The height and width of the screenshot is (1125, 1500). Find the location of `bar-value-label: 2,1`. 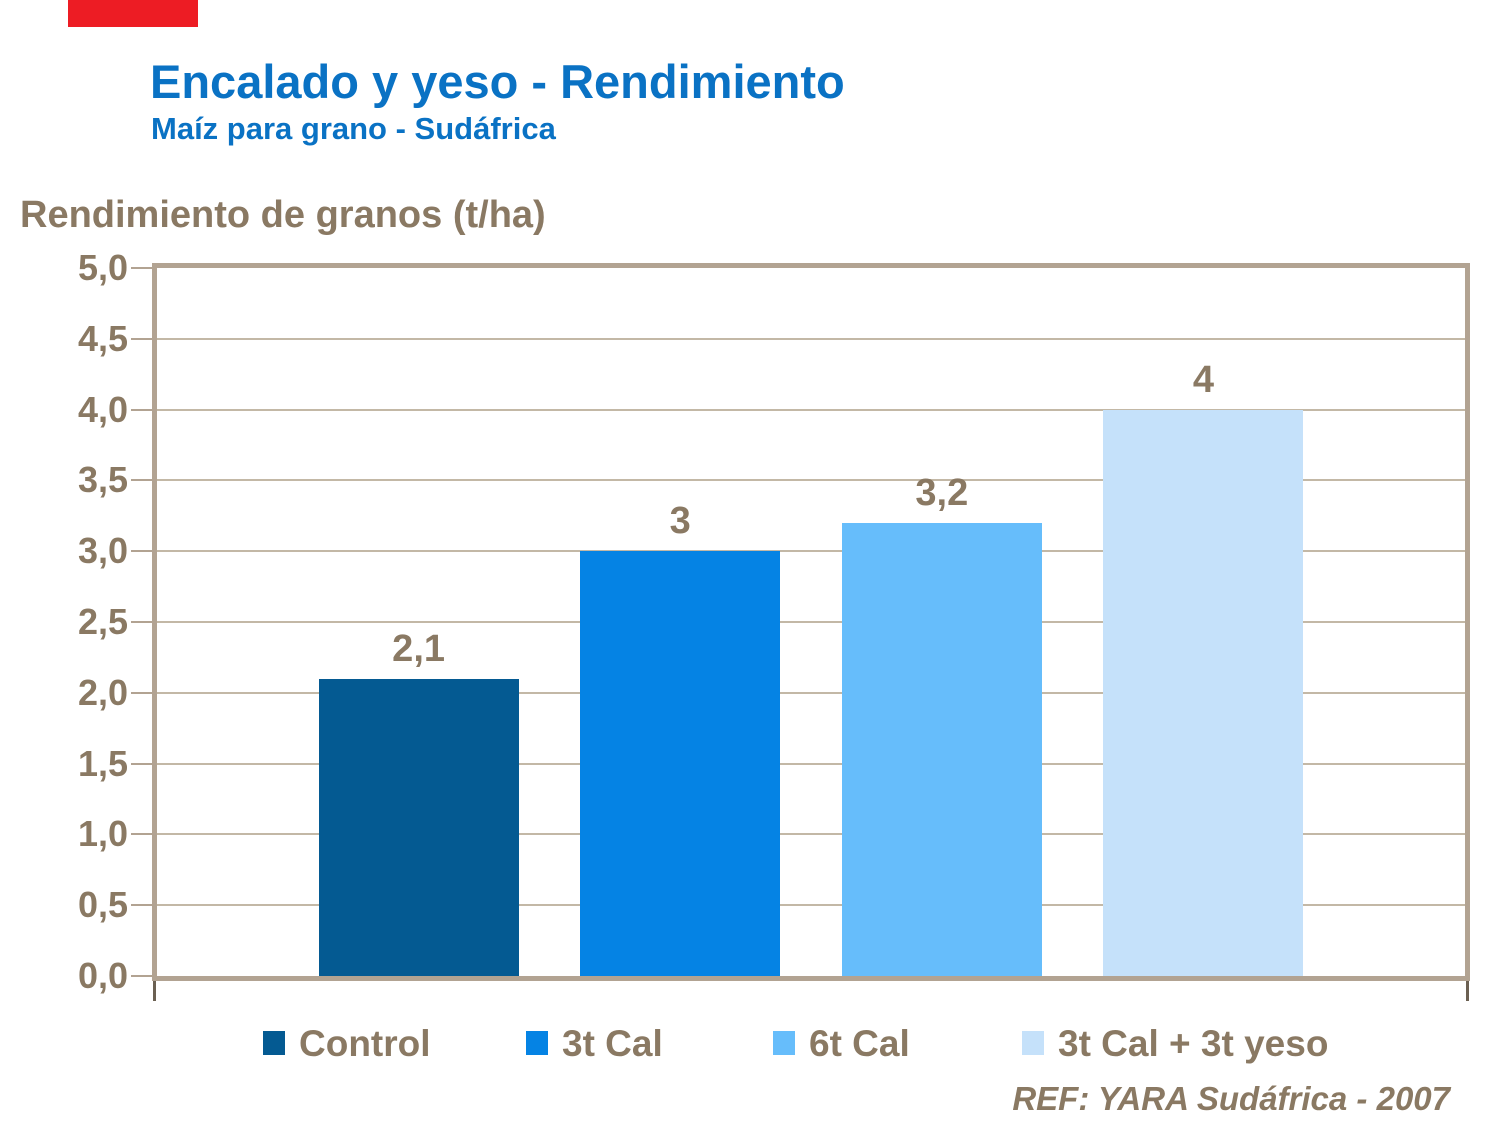

bar-value-label: 2,1 is located at coordinates (419, 648).